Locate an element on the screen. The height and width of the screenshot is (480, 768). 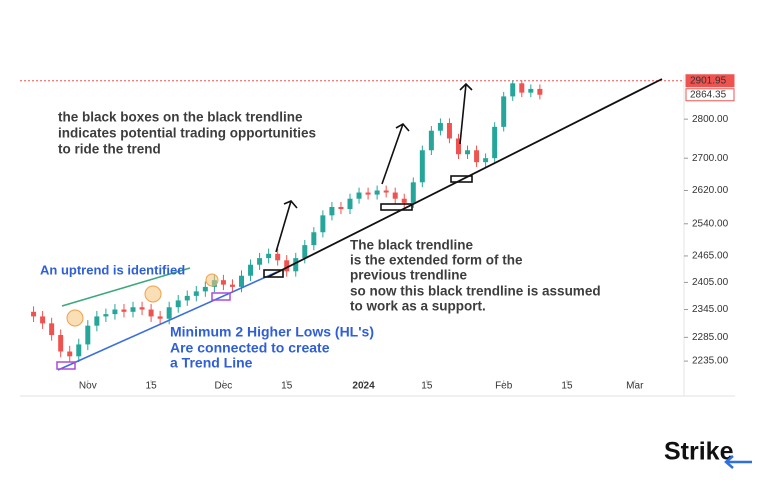
annotation-line: to work as a support. is located at coordinates (418, 306).